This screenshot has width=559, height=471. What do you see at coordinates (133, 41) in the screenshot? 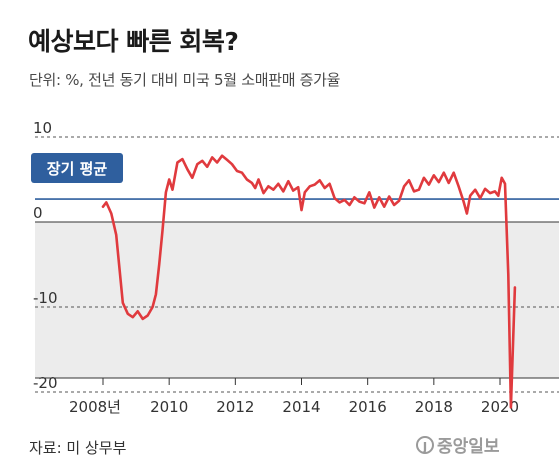
I see `chart-title: 예상보다 빠른 회복?` at bounding box center [133, 41].